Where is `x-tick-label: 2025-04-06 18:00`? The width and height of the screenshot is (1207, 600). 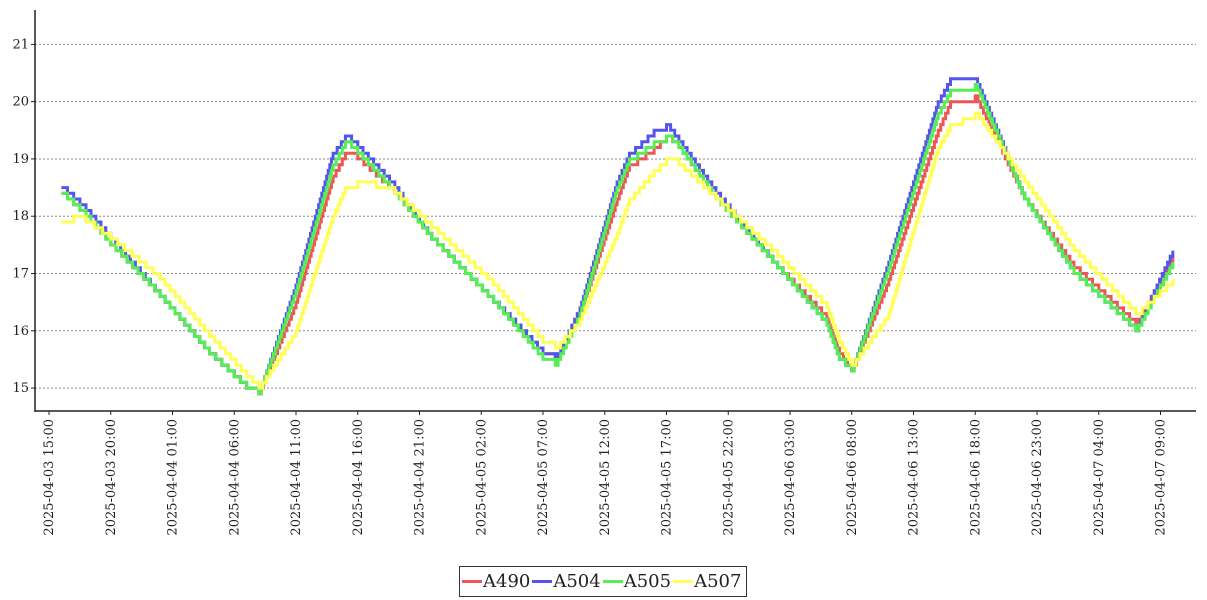 x-tick-label: 2025-04-06 18:00 is located at coordinates (975, 477).